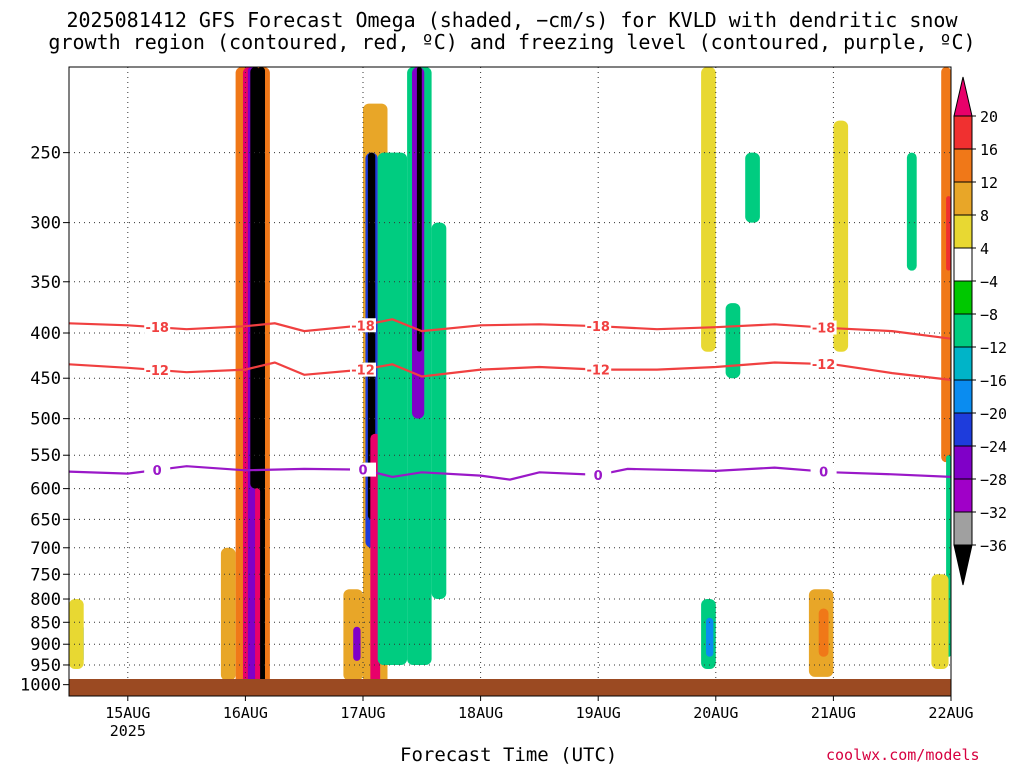 The width and height of the screenshot is (1024, 768). What do you see at coordinates (950, 713) in the screenshot?
I see `x-tick-label: 22AUG` at bounding box center [950, 713].